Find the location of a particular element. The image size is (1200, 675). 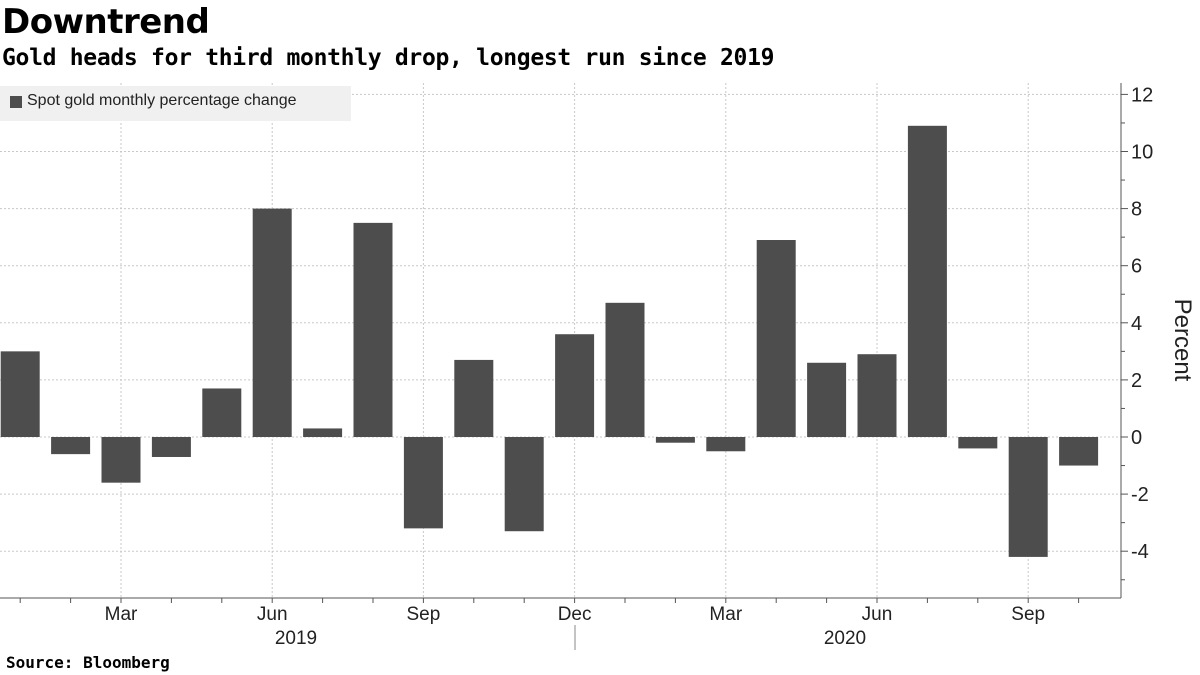

legend: Spot gold monthly percentage change is located at coordinates (175, 103).